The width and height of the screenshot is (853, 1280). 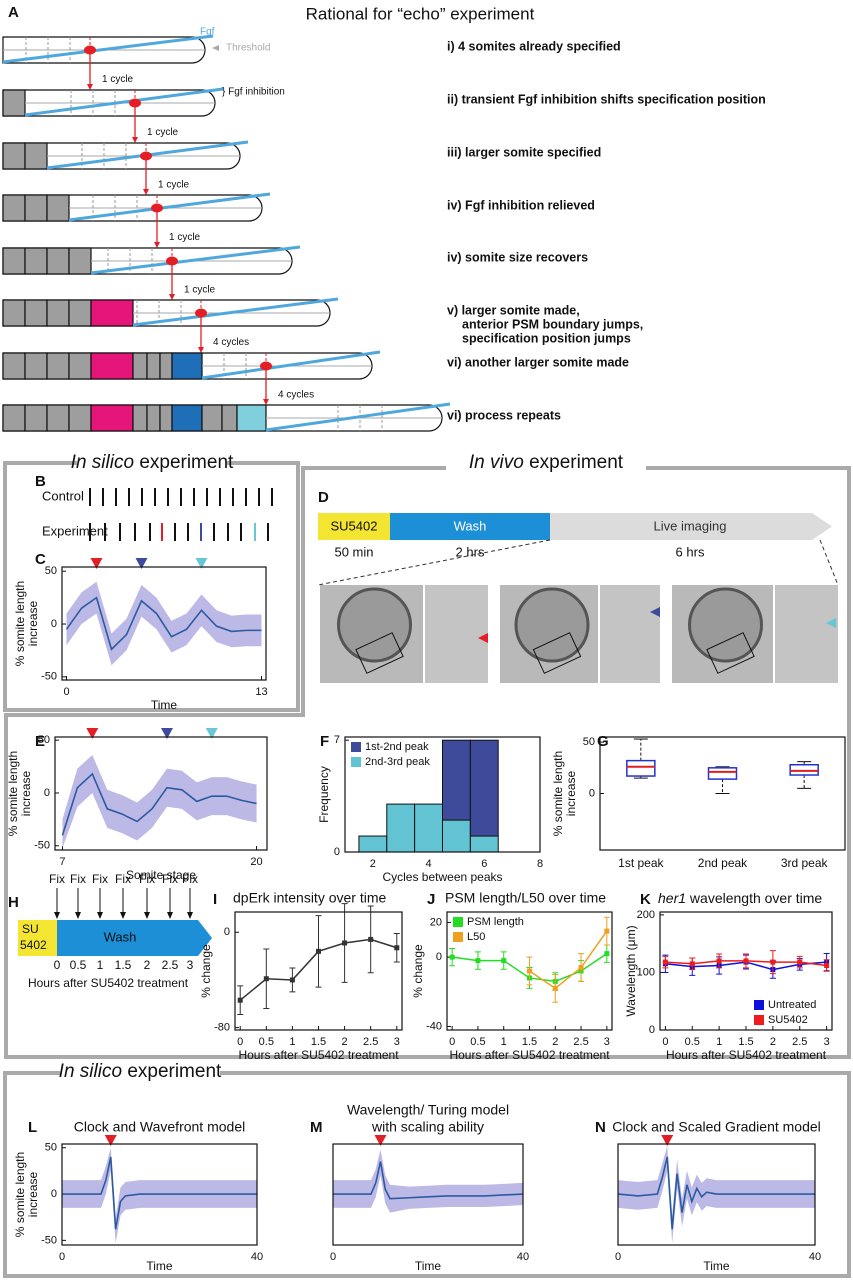 I want to click on bar, so click(x=456, y=780).